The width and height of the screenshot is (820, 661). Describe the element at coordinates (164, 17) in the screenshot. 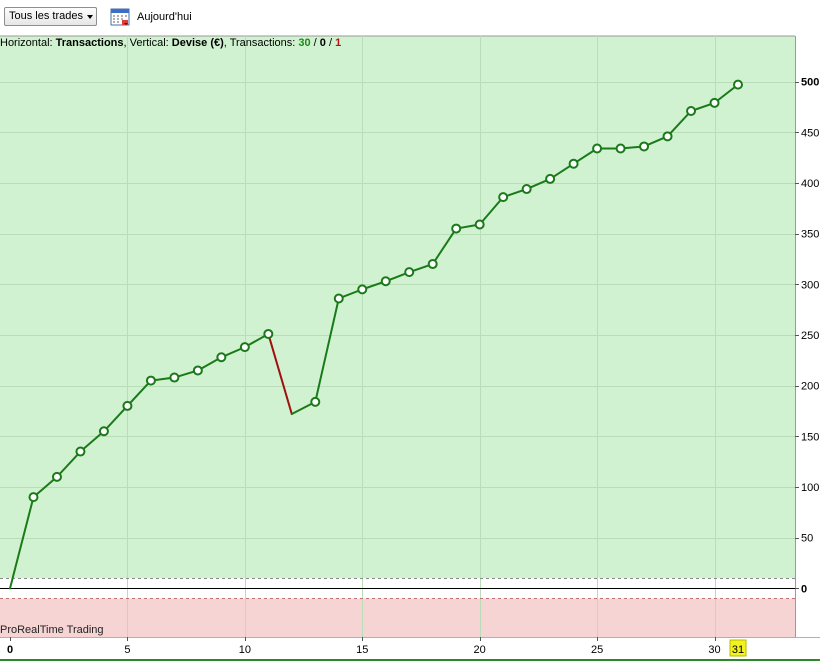

I see `today-button: Aujourd'hui` at that location.